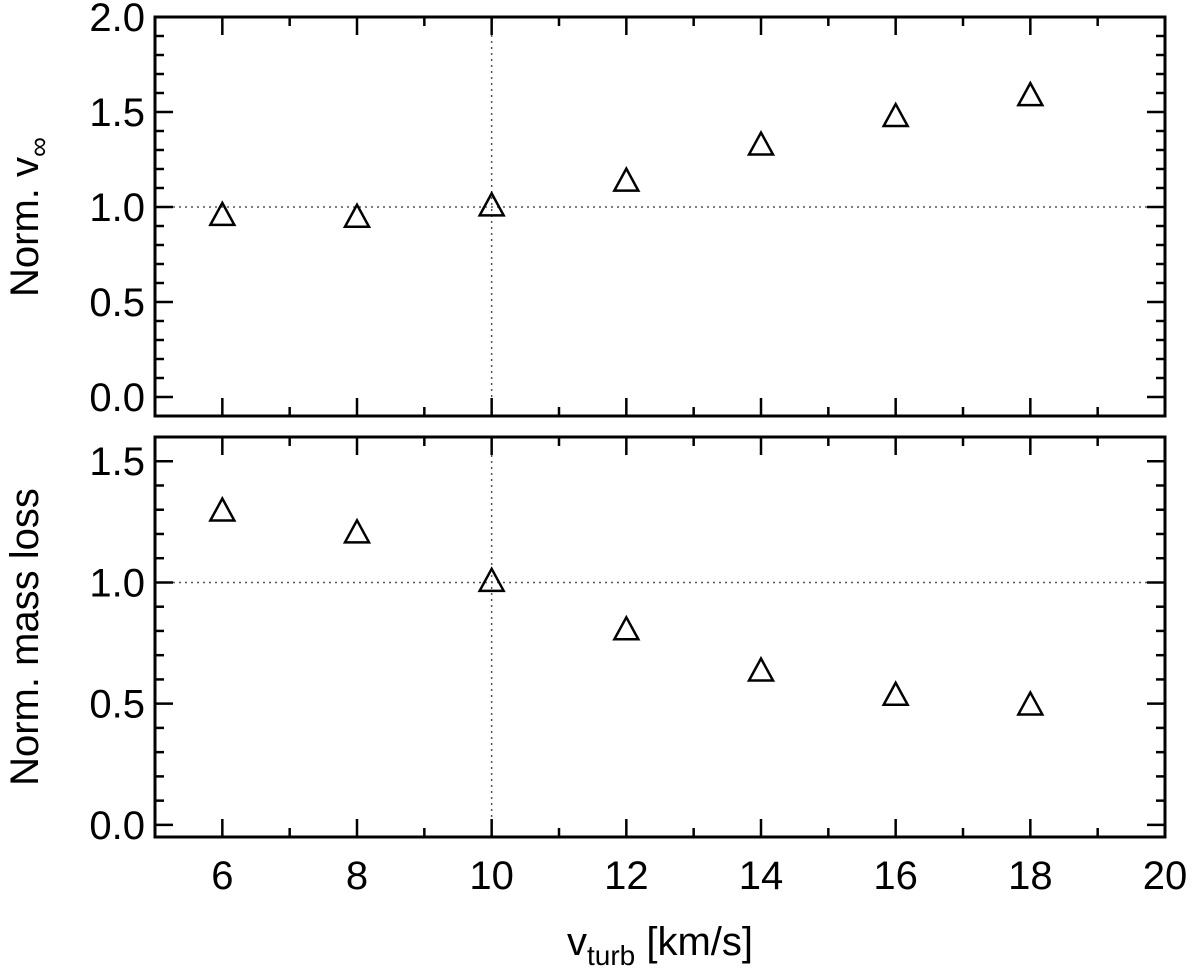 The height and width of the screenshot is (971, 1200). What do you see at coordinates (895, 876) in the screenshot?
I see `x-tick-label: 16` at bounding box center [895, 876].